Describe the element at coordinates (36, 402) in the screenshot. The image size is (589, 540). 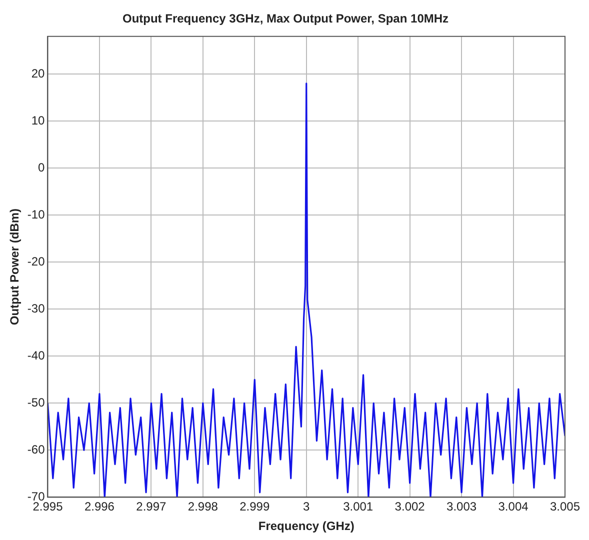
I see `y-tick-label: -50` at that location.